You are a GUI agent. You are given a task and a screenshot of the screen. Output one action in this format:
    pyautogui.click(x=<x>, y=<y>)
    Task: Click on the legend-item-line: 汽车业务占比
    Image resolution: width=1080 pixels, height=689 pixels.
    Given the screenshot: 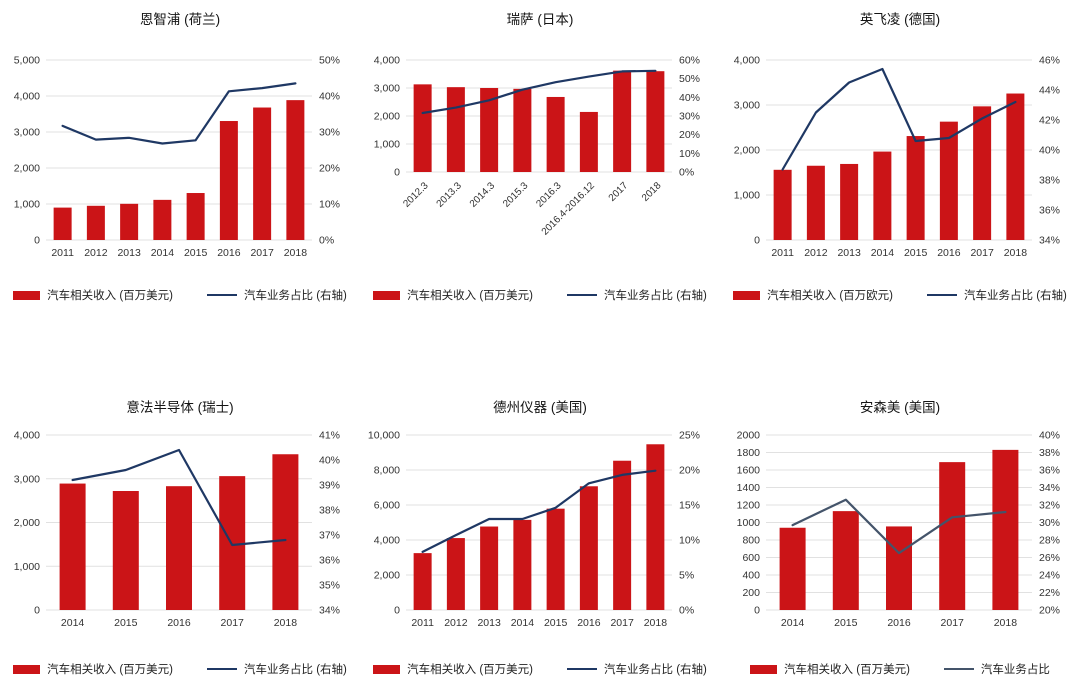 What is the action you would take?
    pyautogui.click(x=996, y=669)
    